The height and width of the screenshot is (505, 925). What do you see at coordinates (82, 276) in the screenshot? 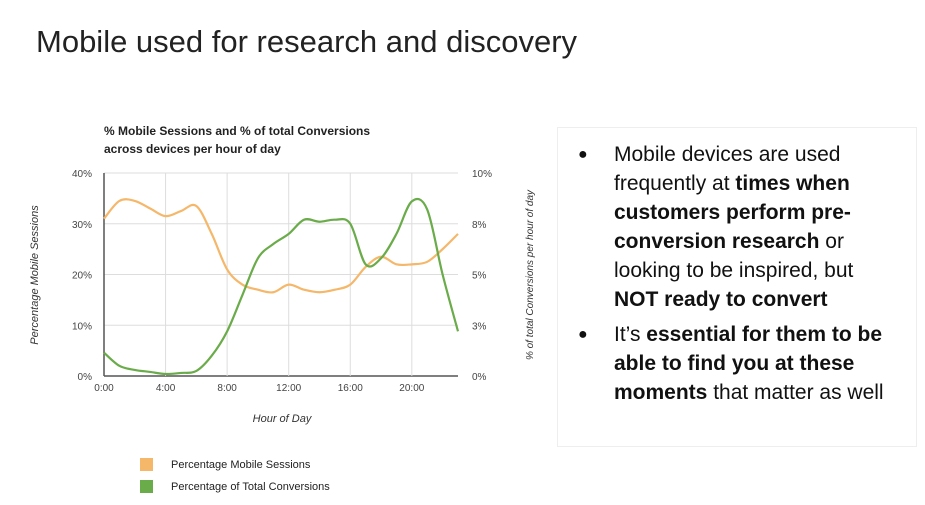
I see `y-tick-label: 20%` at bounding box center [82, 276].